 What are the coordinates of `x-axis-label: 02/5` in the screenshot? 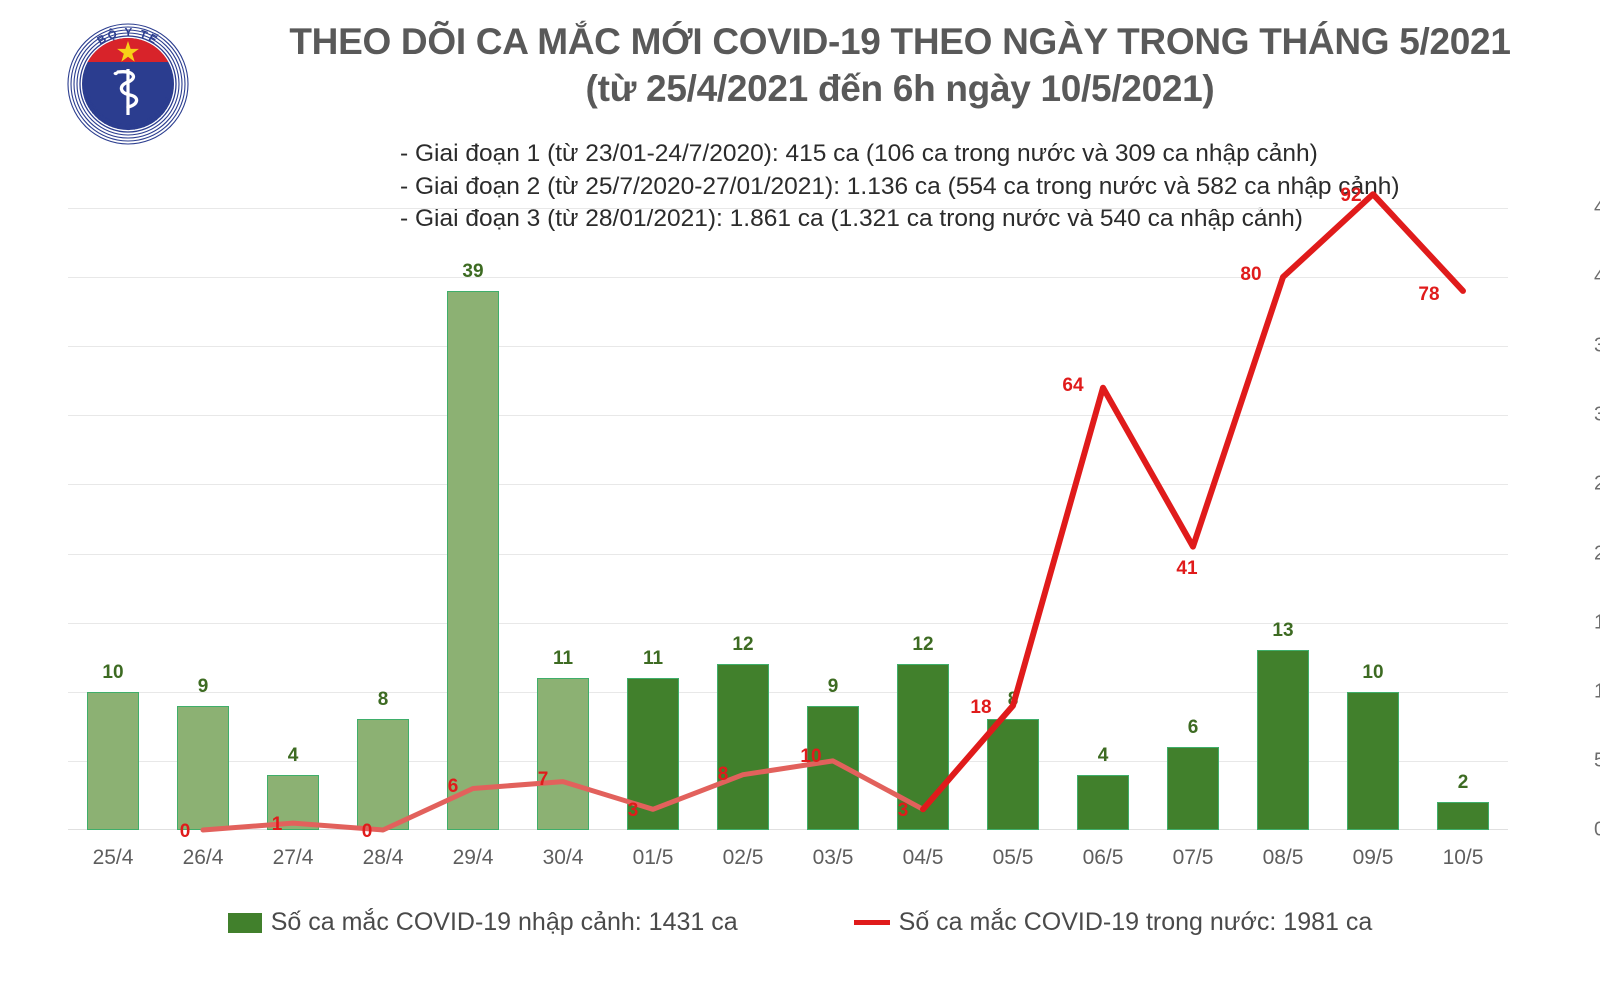 It's located at (743, 857).